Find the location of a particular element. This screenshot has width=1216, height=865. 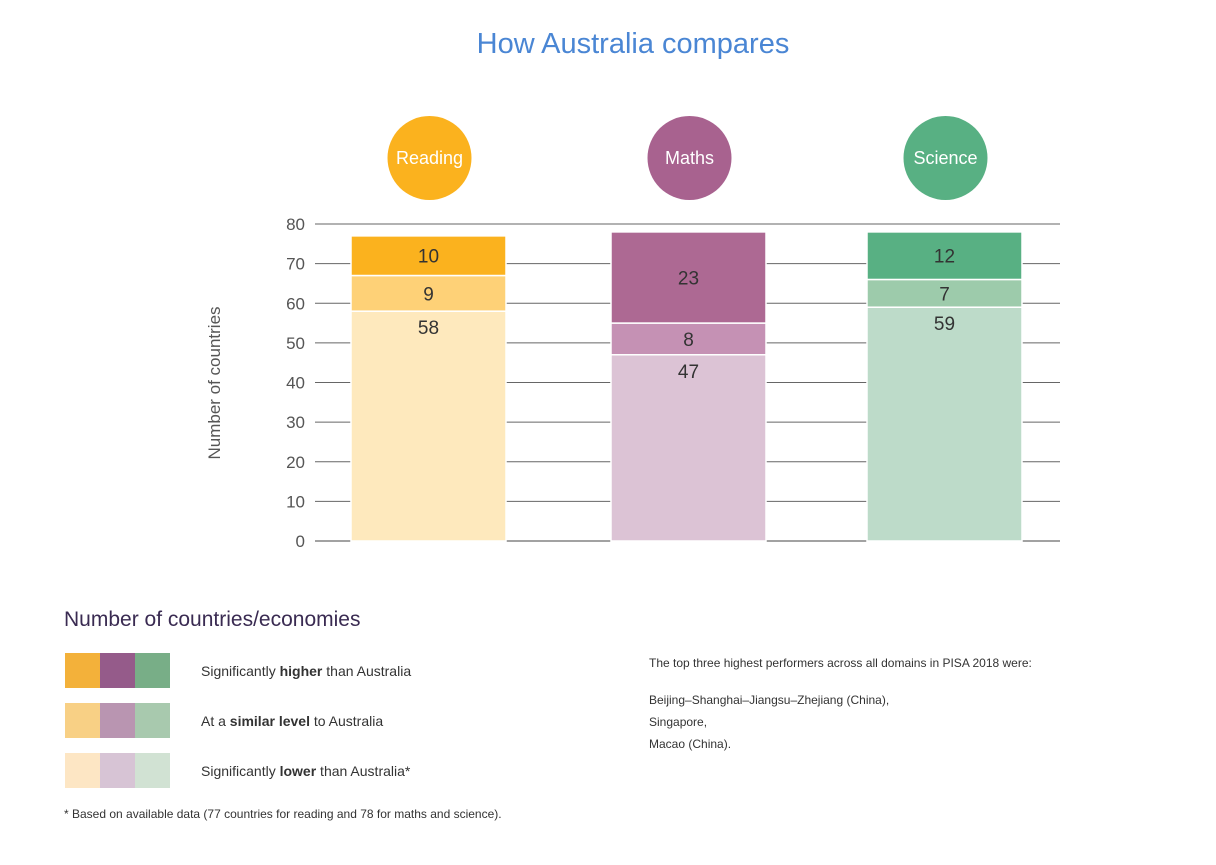

legend-row-similar: At a similar level to Australia is located at coordinates (224, 720).